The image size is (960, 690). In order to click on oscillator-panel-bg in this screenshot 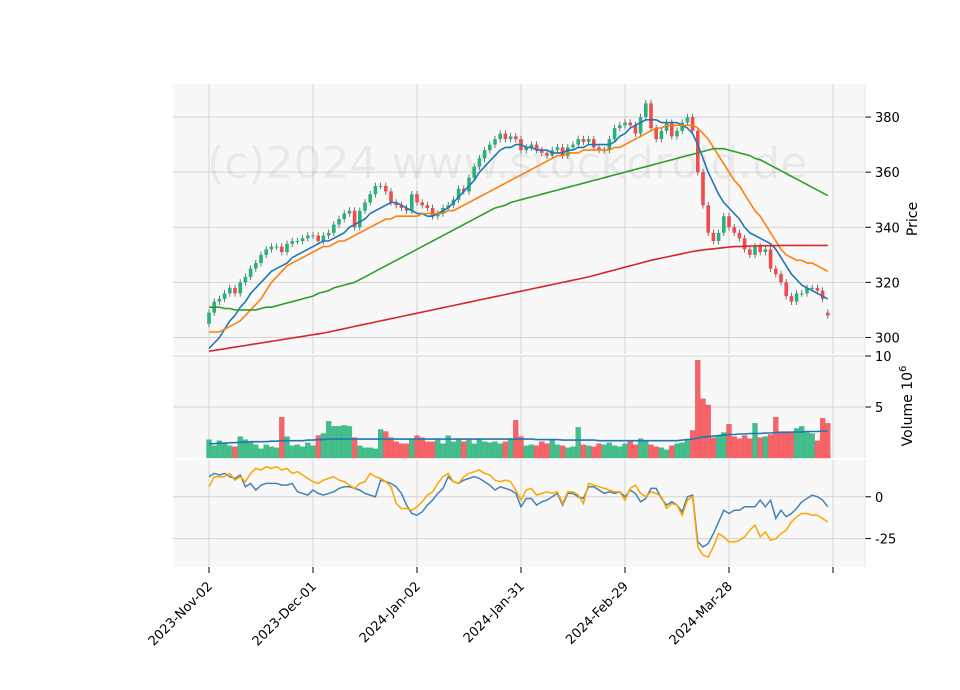, I will do `click(519, 513)`.